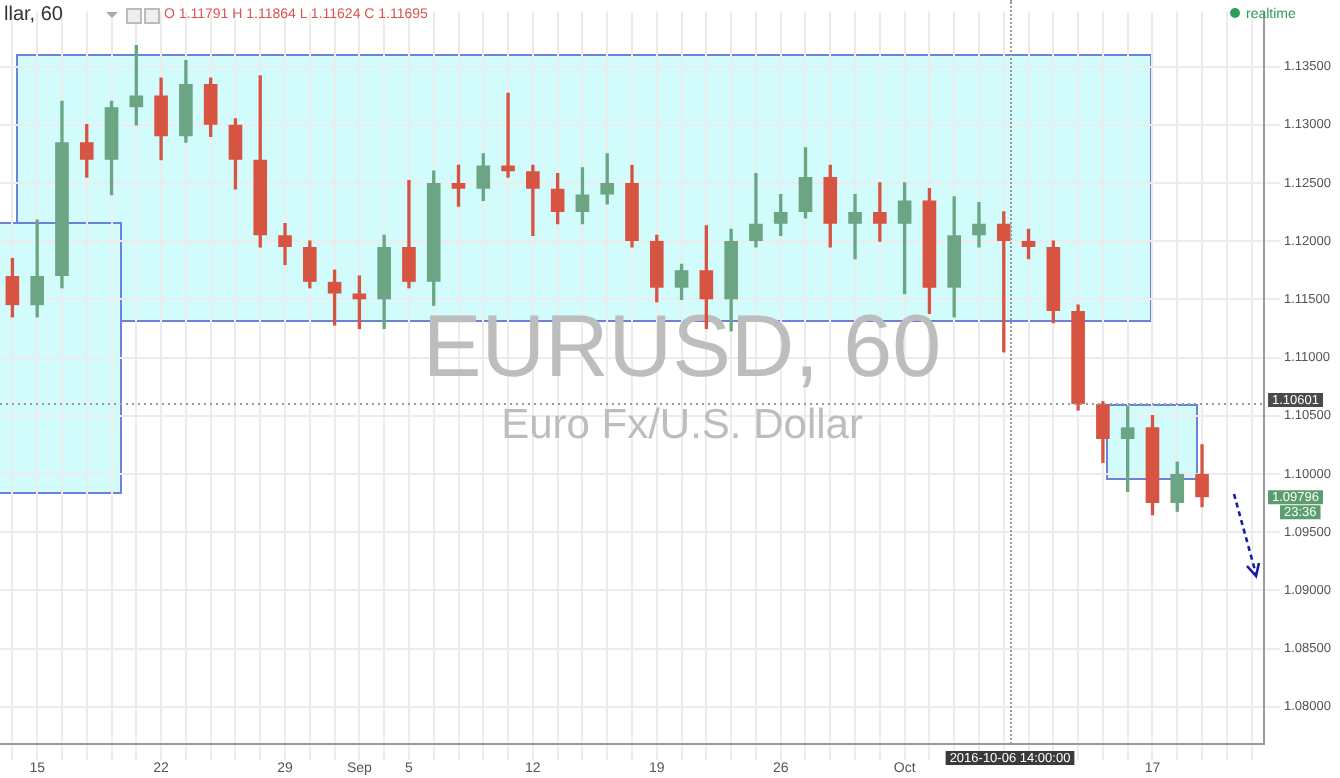 This screenshot has height=778, width=1340. Describe the element at coordinates (682, 347) in the screenshot. I see `text: EURUSD, 60` at that location.